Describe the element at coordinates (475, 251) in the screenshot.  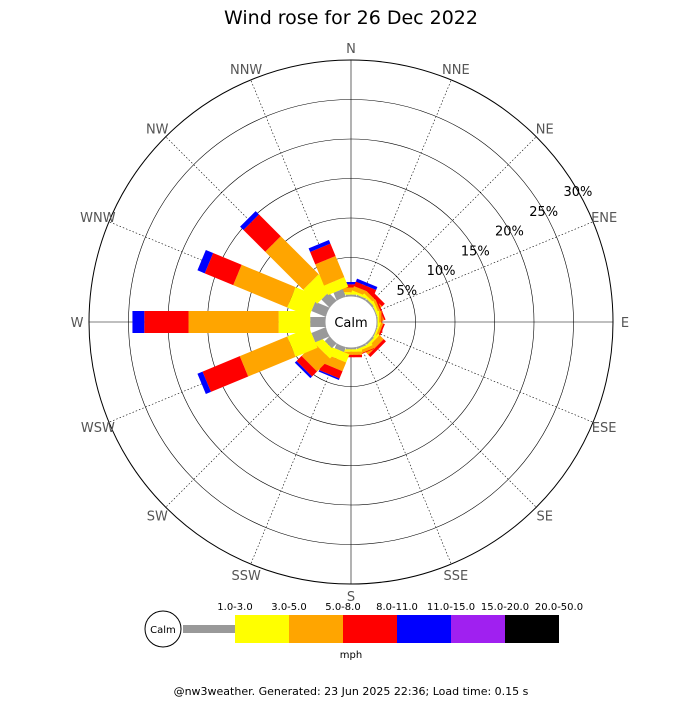
I see `ring-label: 15%` at that location.